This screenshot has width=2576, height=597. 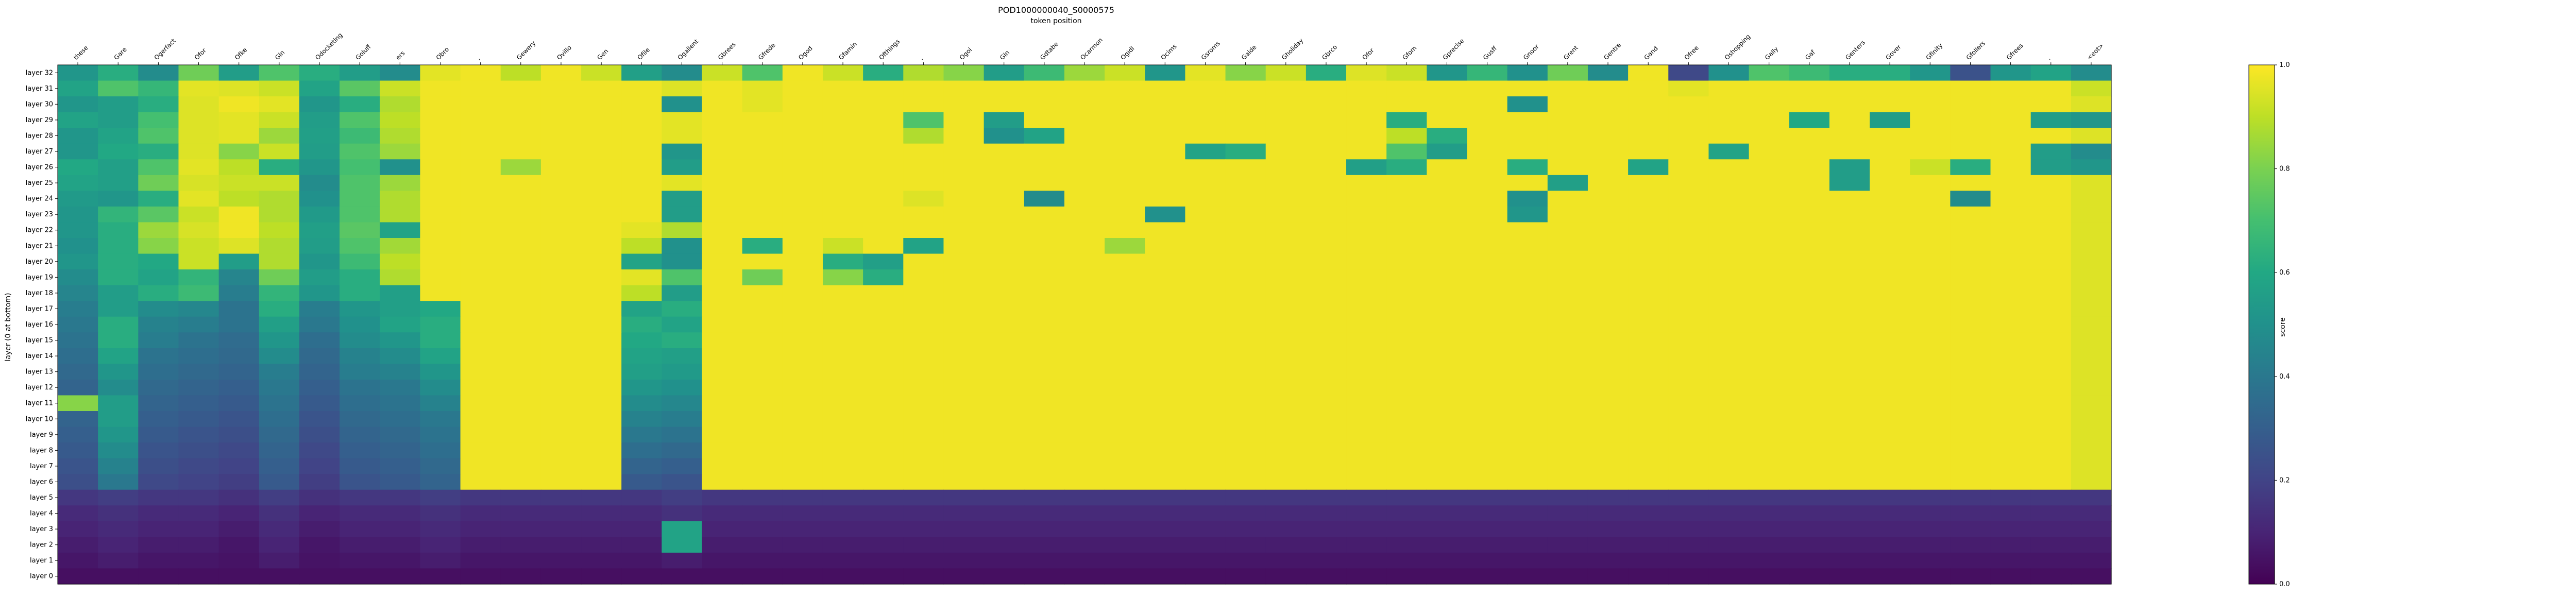 I want to click on x-tick-label: Oshopping, so click(x=1737, y=47).